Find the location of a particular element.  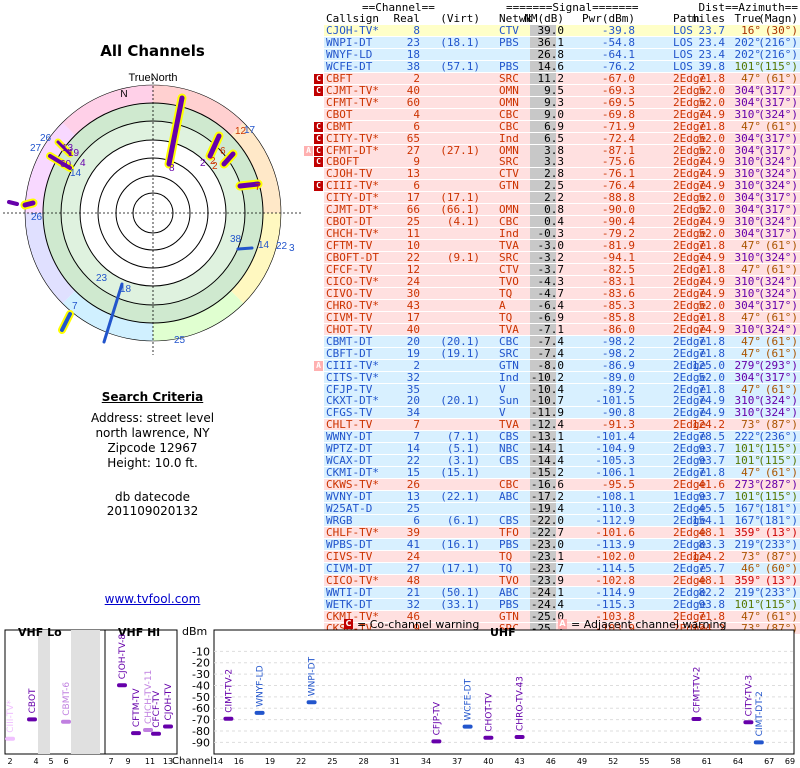

y-tick: -70 is located at coordinates (201, 720).